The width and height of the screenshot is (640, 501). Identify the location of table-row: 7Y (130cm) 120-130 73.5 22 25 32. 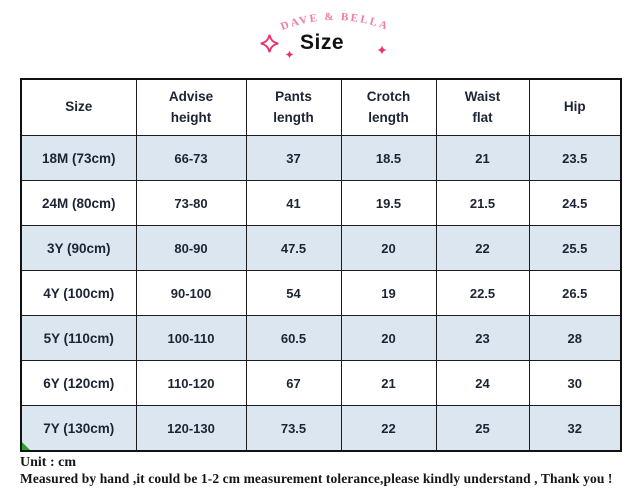
(321, 428).